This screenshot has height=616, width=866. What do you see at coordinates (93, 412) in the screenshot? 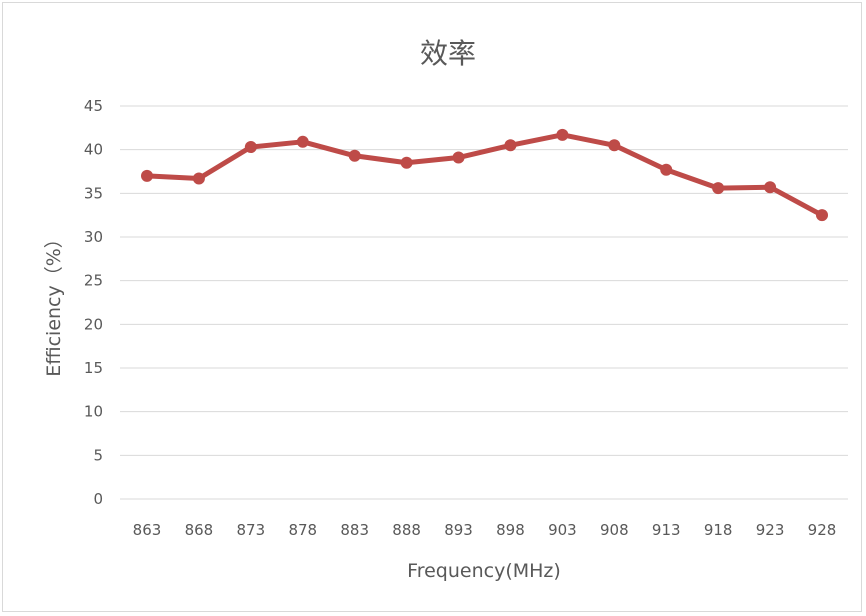
I see `y-tick-label: 10` at bounding box center [93, 412].